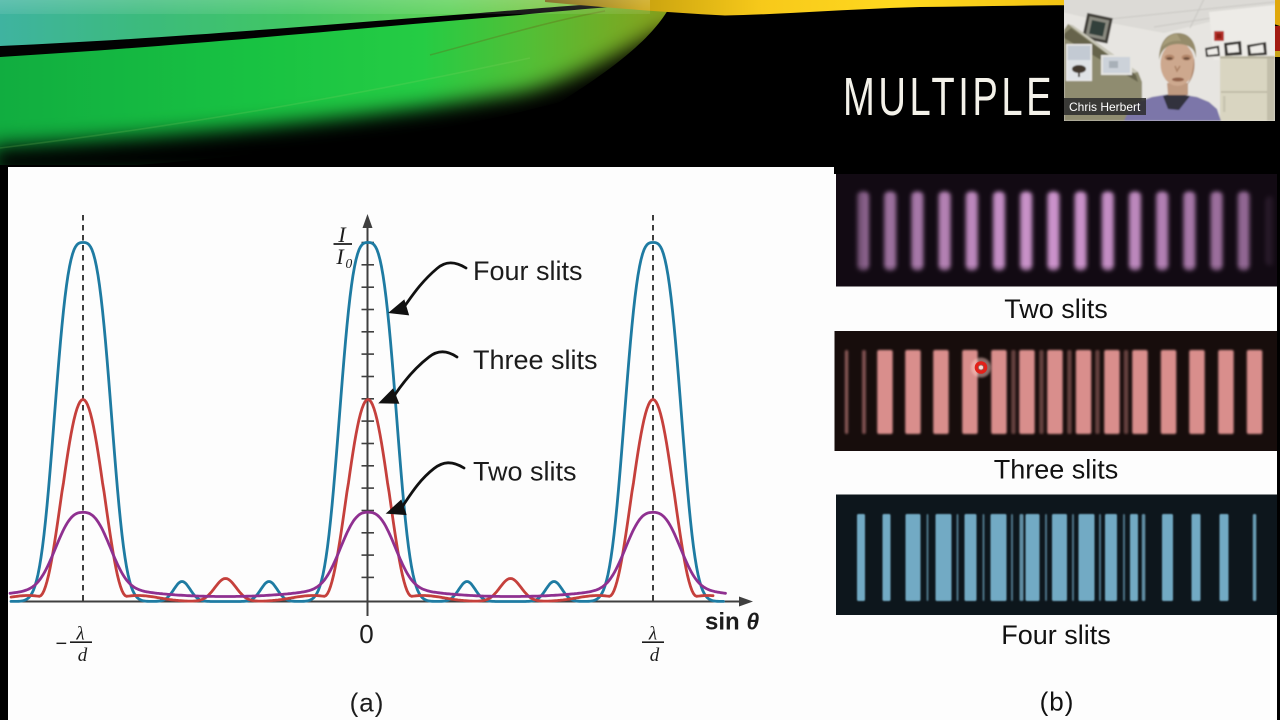  I want to click on svg-text: sin θ, so click(732, 622).